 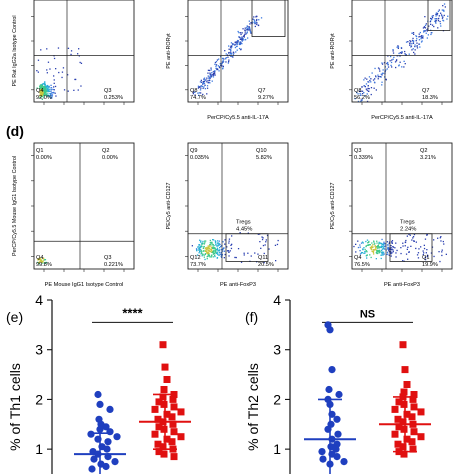 I want to click on quadrant-value: 76.5%, so click(x=362, y=265).